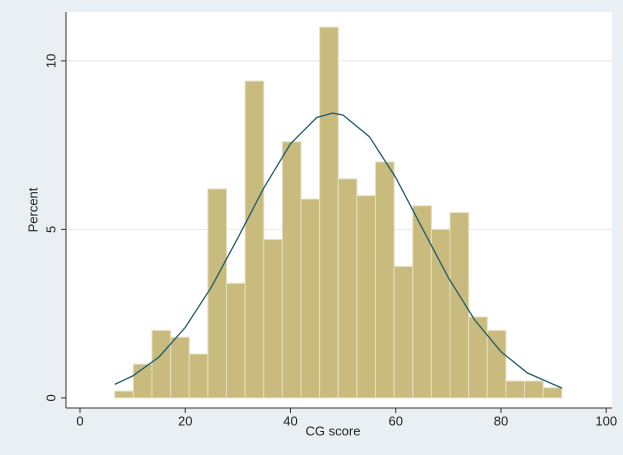 The image size is (623, 455). Describe the element at coordinates (50, 397) in the screenshot. I see `y-tick-label: 0` at that location.